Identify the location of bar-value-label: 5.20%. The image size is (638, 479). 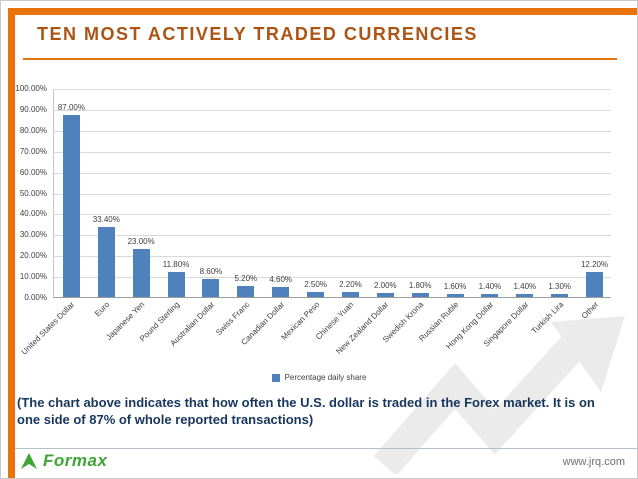
(246, 279).